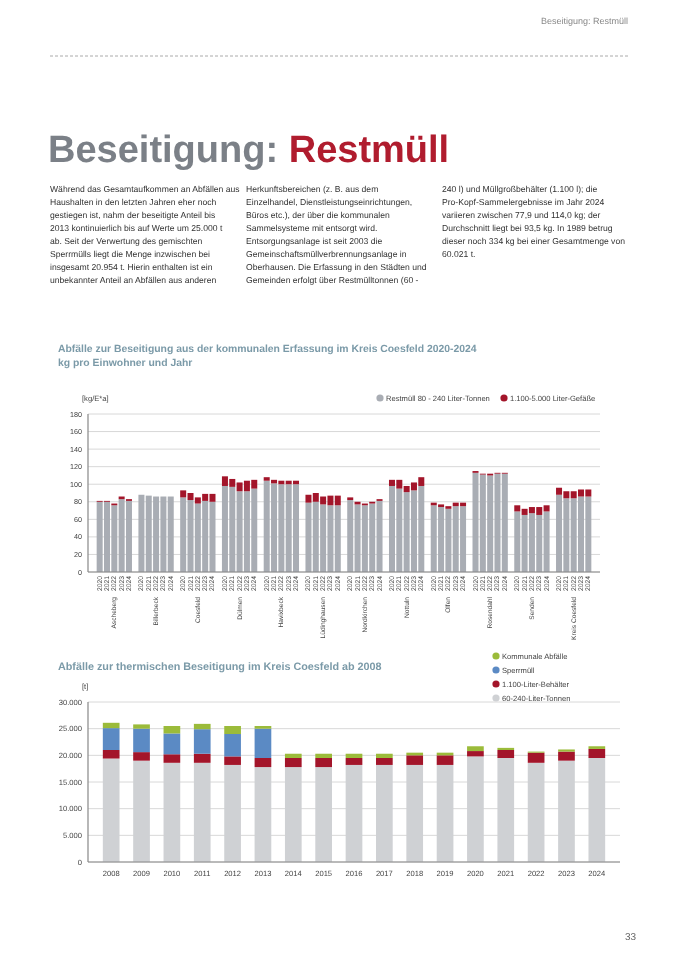  Describe the element at coordinates (249, 151) in the screenshot. I see `text: Beseitigung: Restmüll` at that location.